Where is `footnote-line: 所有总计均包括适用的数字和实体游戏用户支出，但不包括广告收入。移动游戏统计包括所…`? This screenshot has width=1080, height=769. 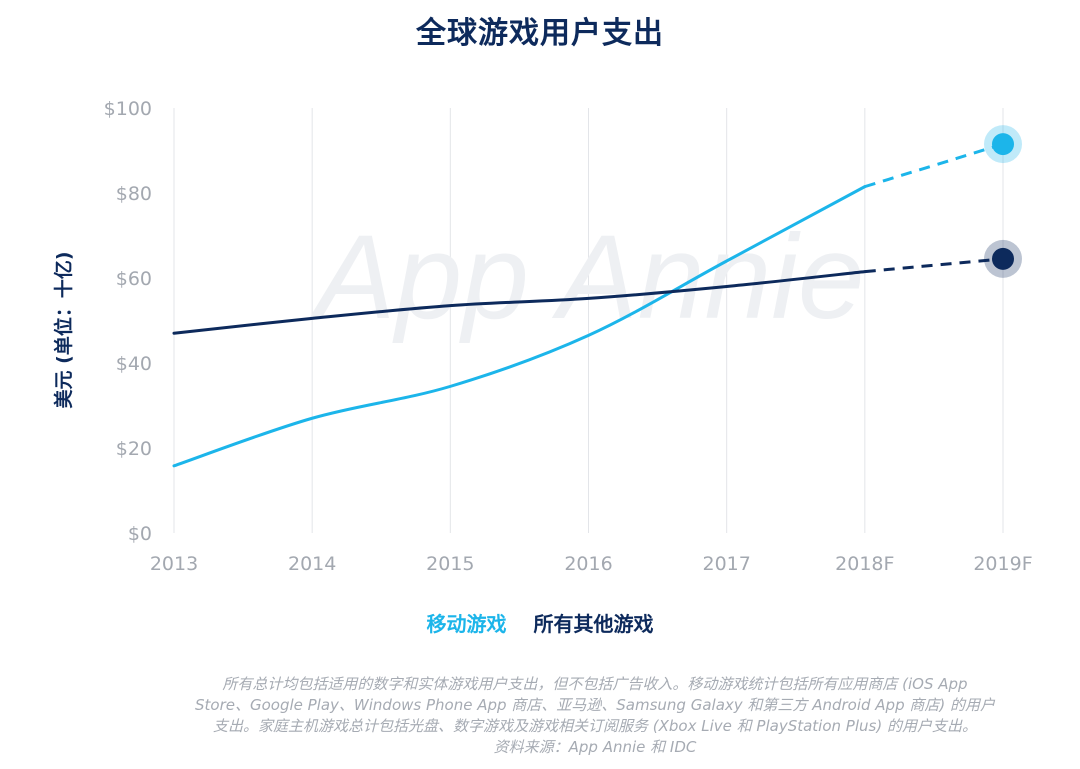
footnote-line: 所有总计均包括适用的数字和实体游戏用户支出，但不包括广告收入。移动游戏统计包括所… is located at coordinates (595, 684).